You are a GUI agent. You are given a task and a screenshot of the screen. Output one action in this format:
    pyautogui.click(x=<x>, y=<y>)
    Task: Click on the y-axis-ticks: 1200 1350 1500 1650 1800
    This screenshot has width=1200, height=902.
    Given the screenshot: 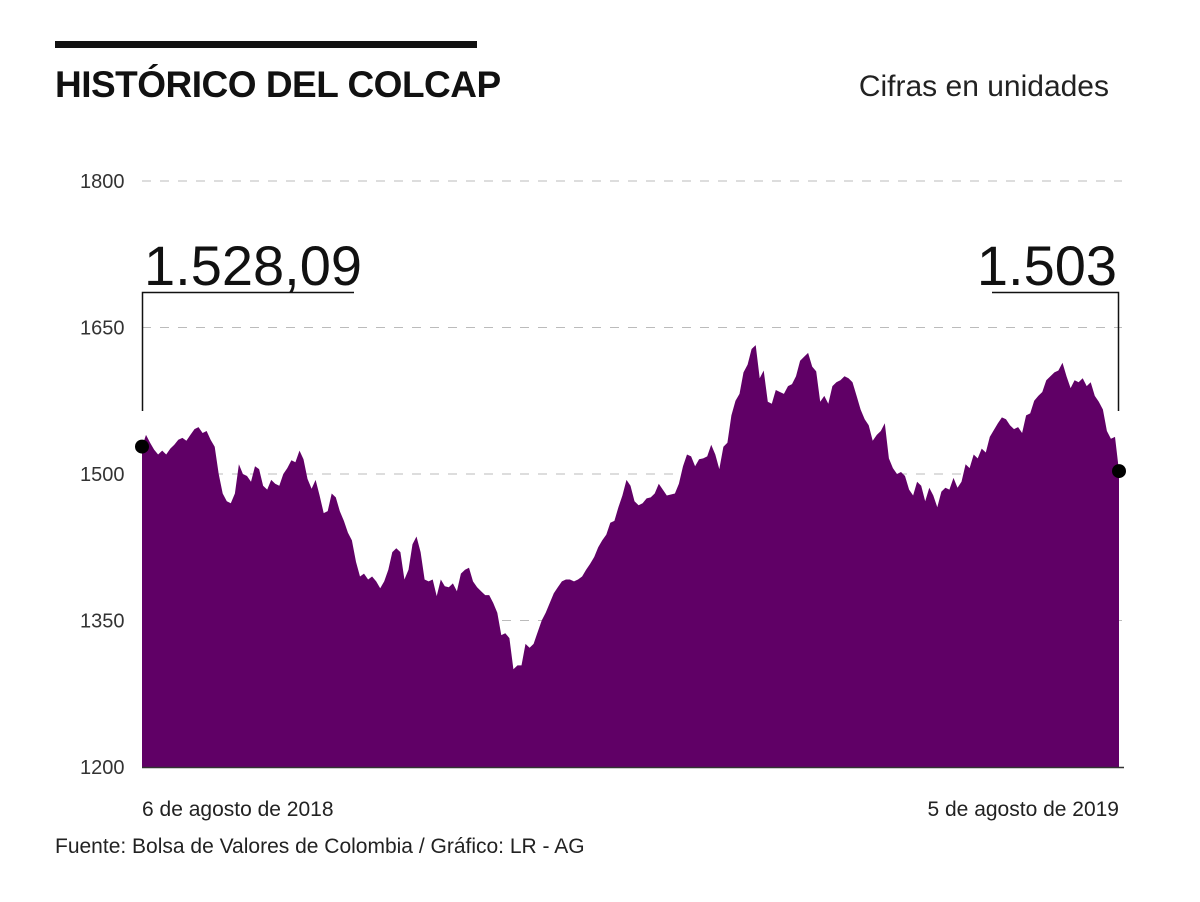 What is the action you would take?
    pyautogui.click(x=102, y=475)
    